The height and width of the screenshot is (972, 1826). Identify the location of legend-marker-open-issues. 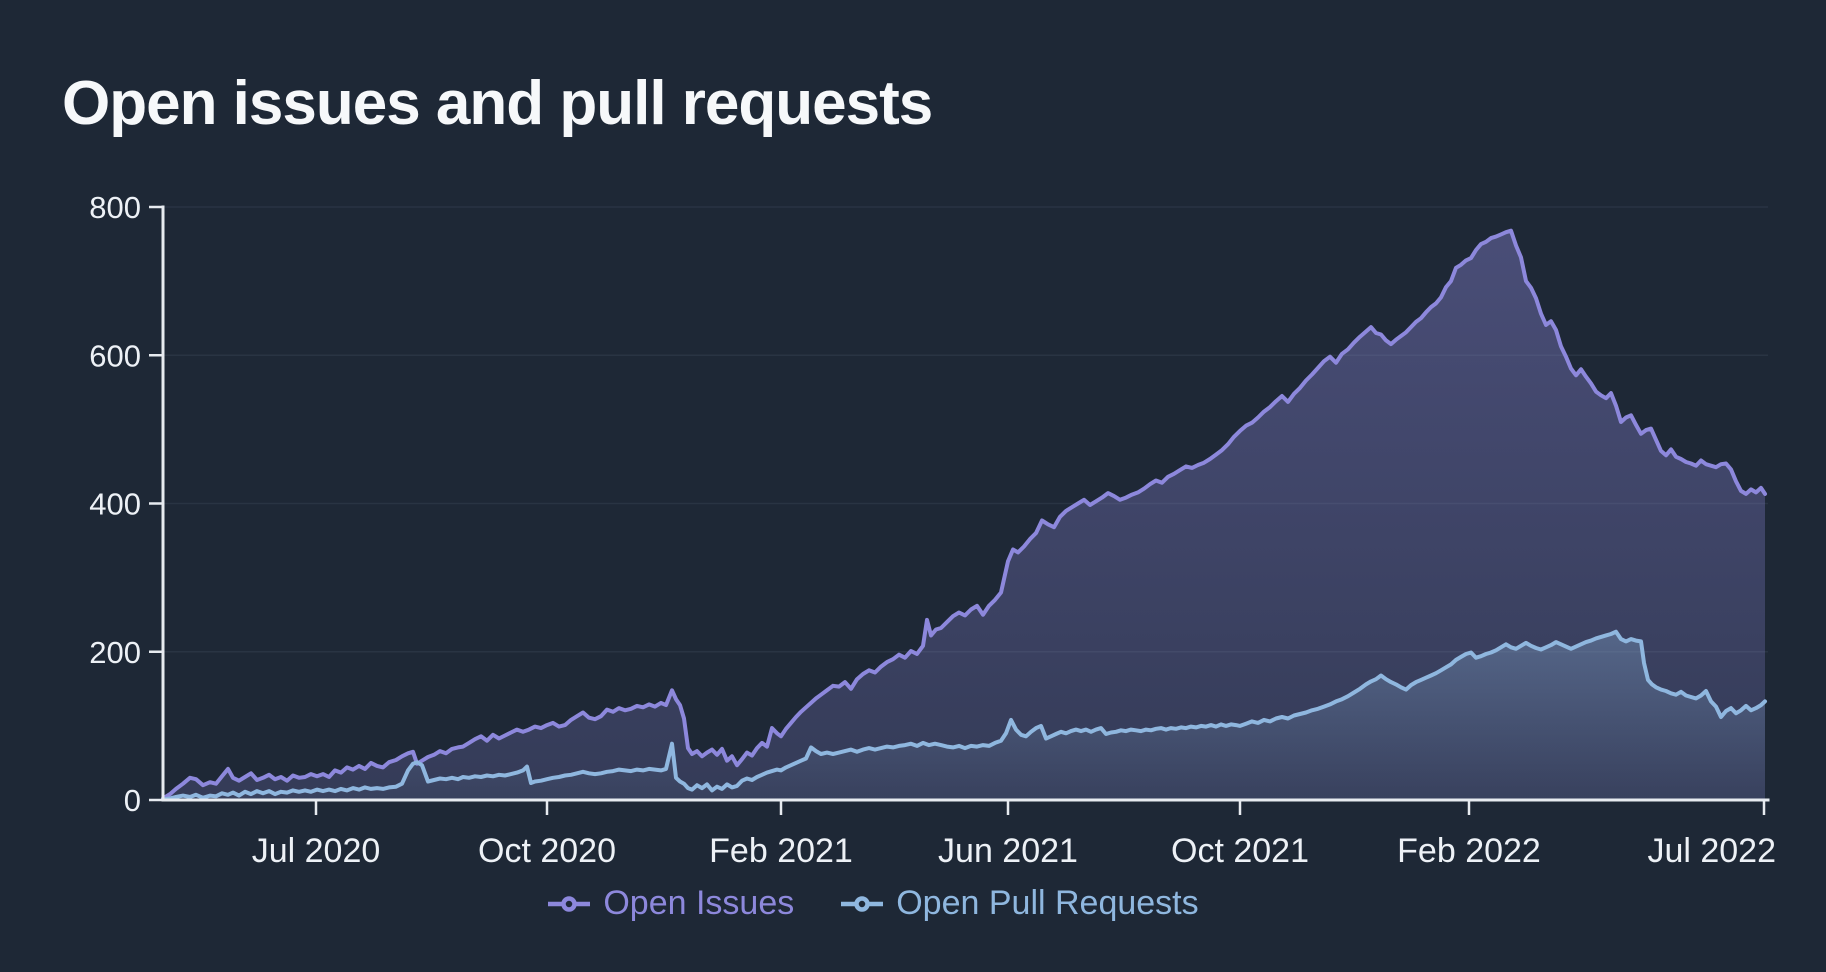
(569, 903).